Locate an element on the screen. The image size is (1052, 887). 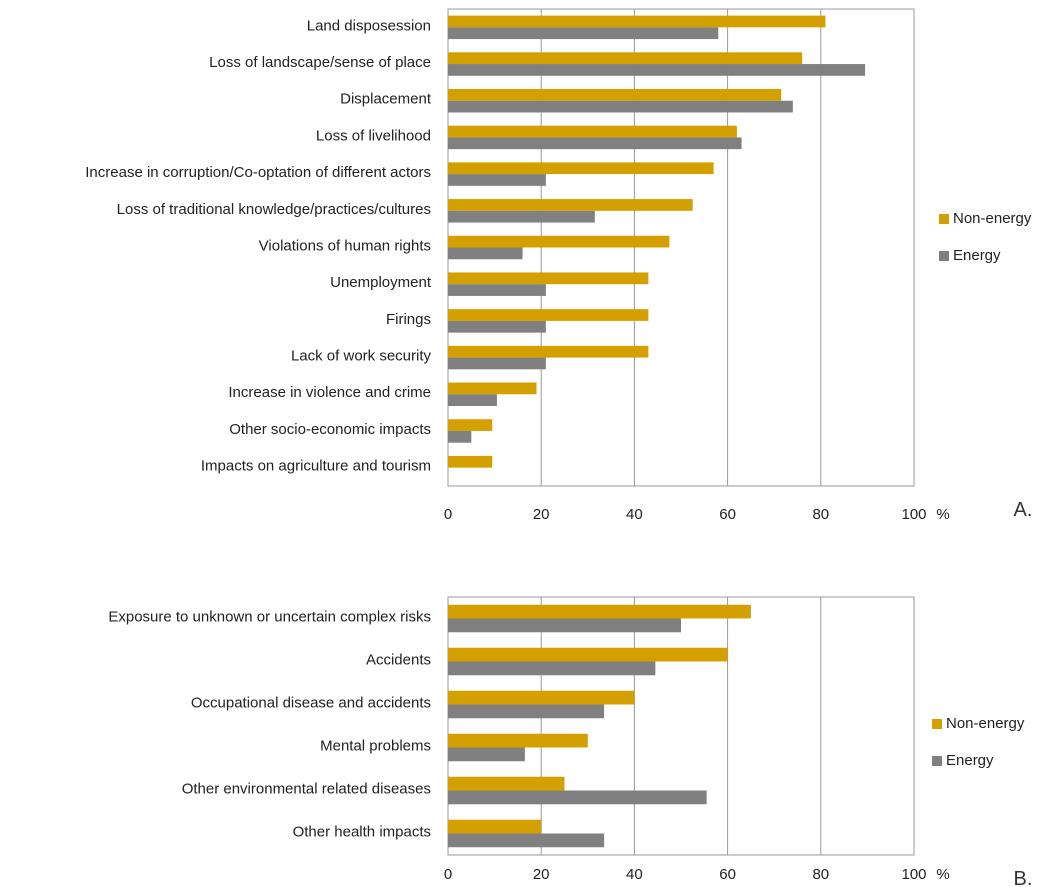
tick-label-b-3: 60 is located at coordinates (727, 874).